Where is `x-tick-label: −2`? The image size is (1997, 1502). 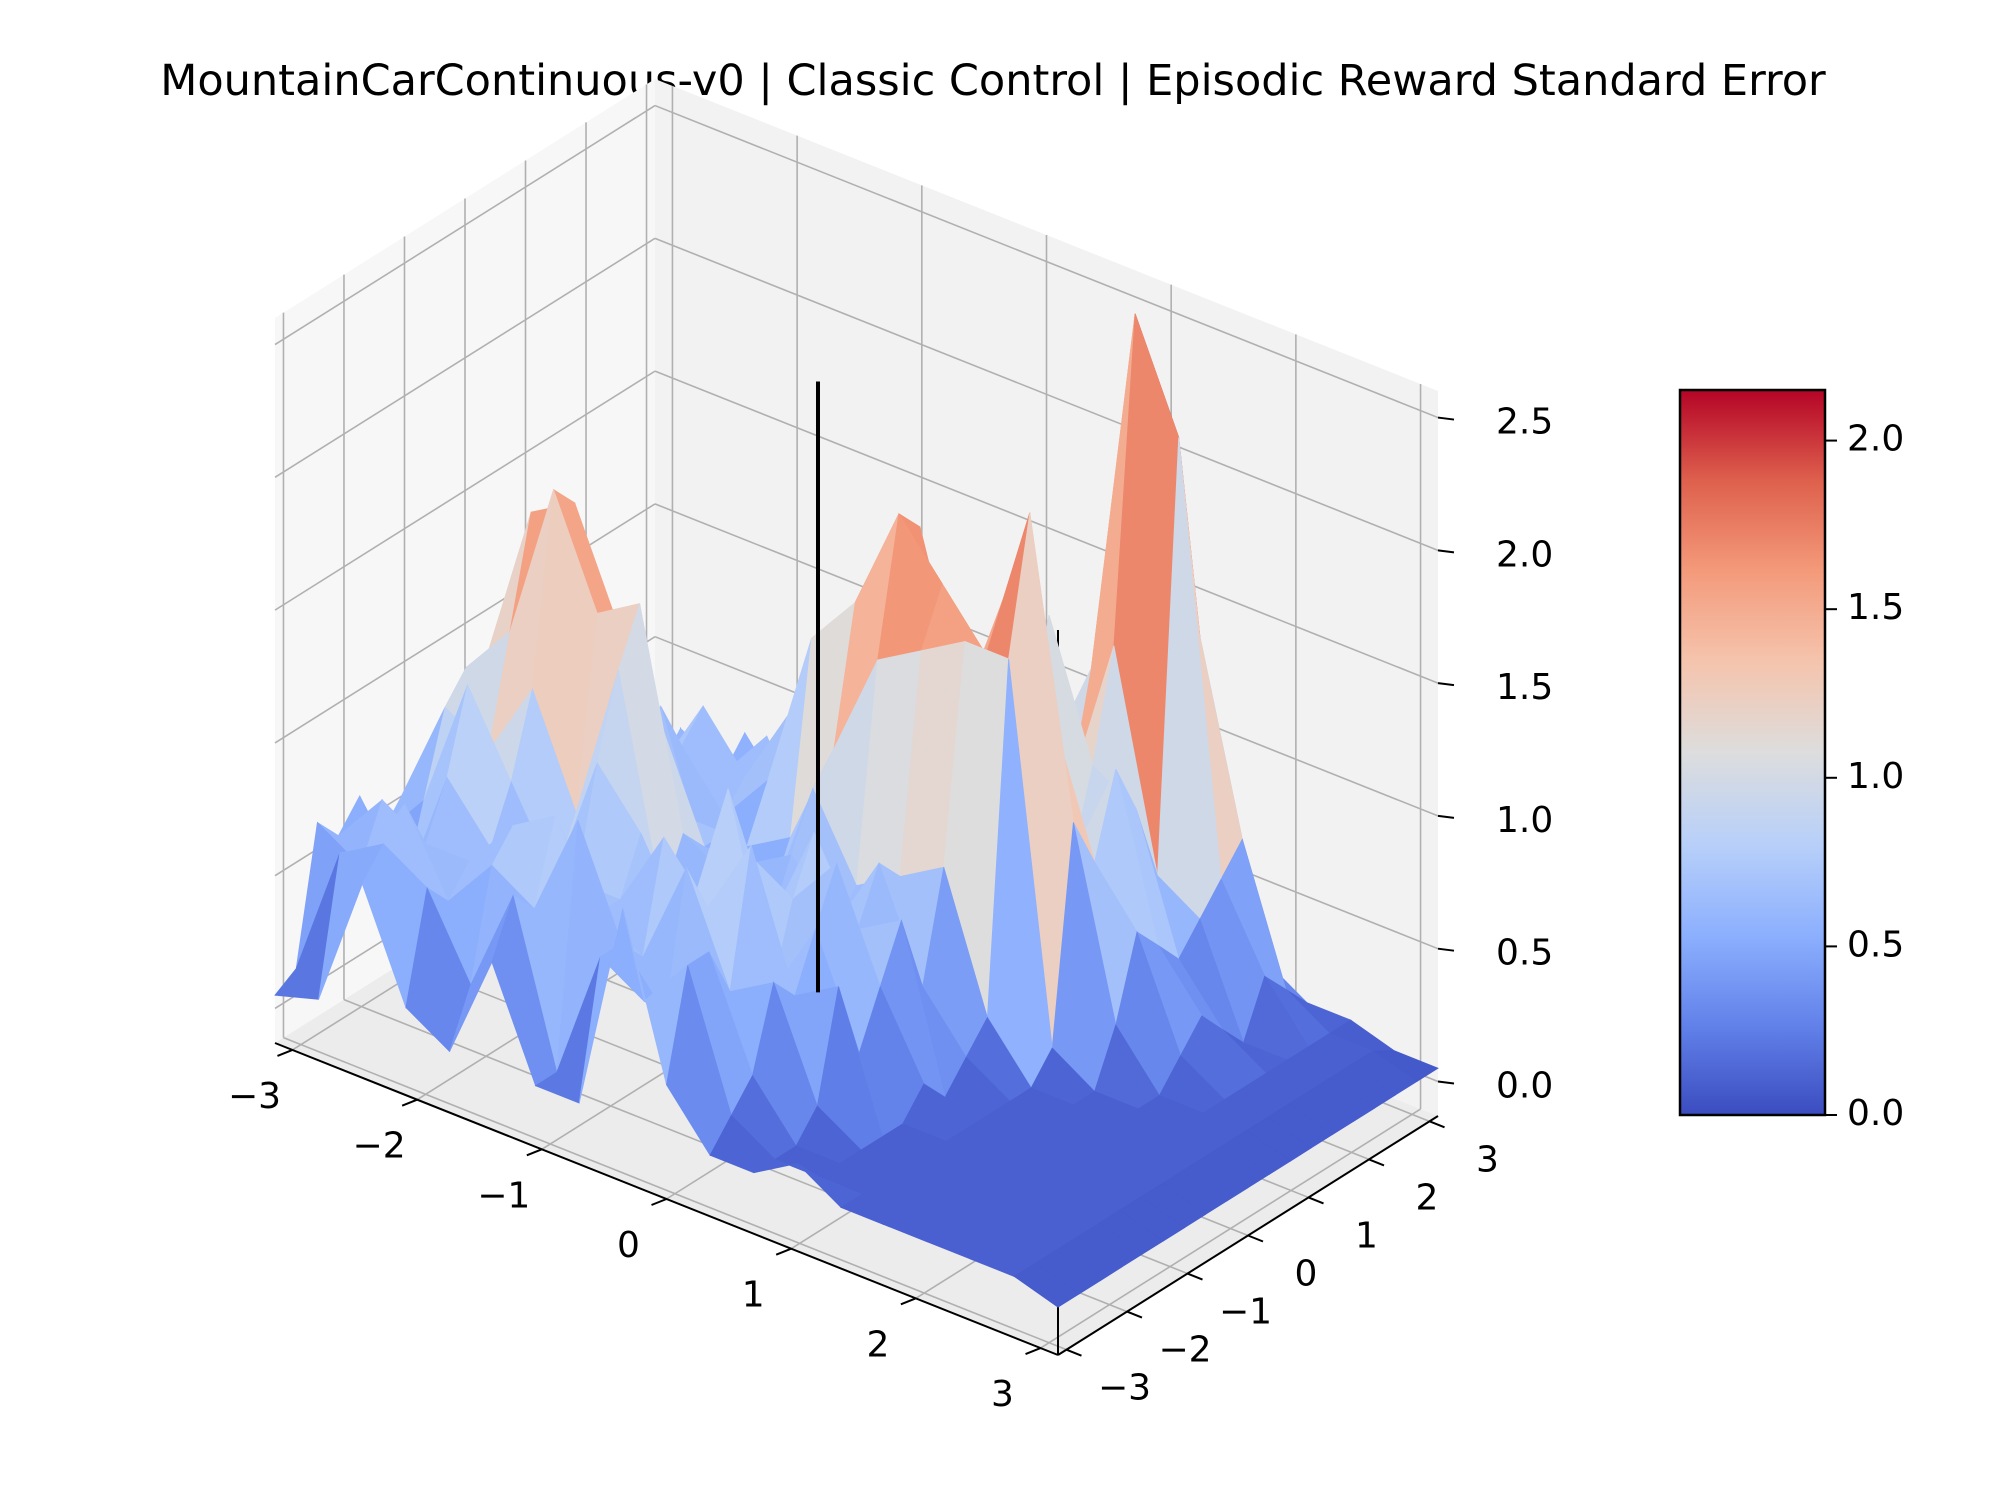
x-tick-label: −2 is located at coordinates (379, 1146).